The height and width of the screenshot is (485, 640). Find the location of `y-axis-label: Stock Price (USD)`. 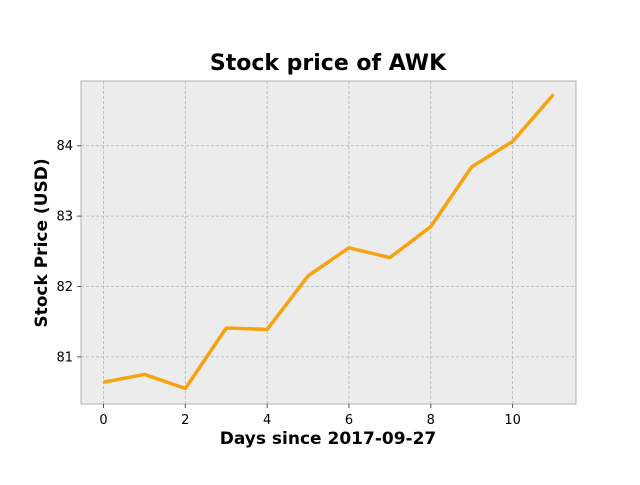

y-axis-label: Stock Price (USD) is located at coordinates (42, 242).